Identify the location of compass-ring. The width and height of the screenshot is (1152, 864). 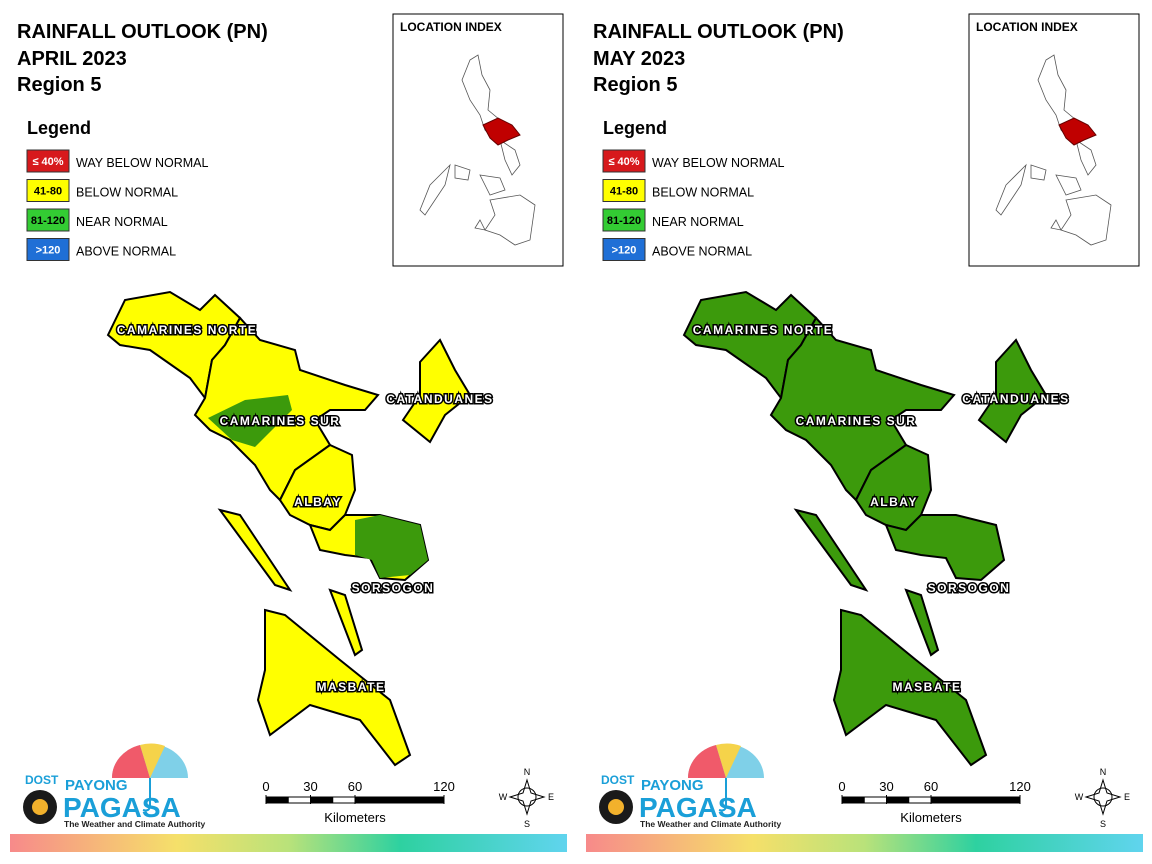
(527, 797).